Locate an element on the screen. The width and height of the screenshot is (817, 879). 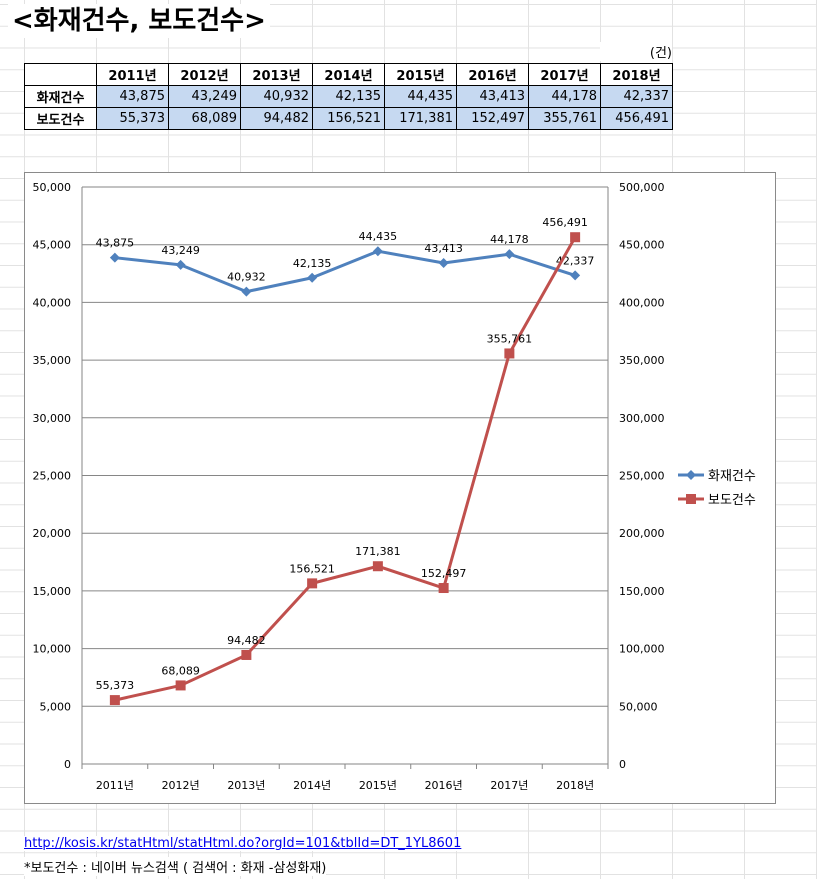
table-cell: 44,435 is located at coordinates (420, 96).